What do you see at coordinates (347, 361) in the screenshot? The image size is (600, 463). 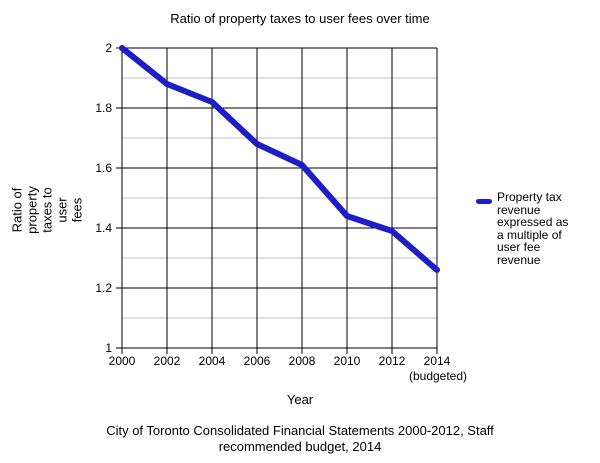 I see `x-tick-label: 2010` at bounding box center [347, 361].